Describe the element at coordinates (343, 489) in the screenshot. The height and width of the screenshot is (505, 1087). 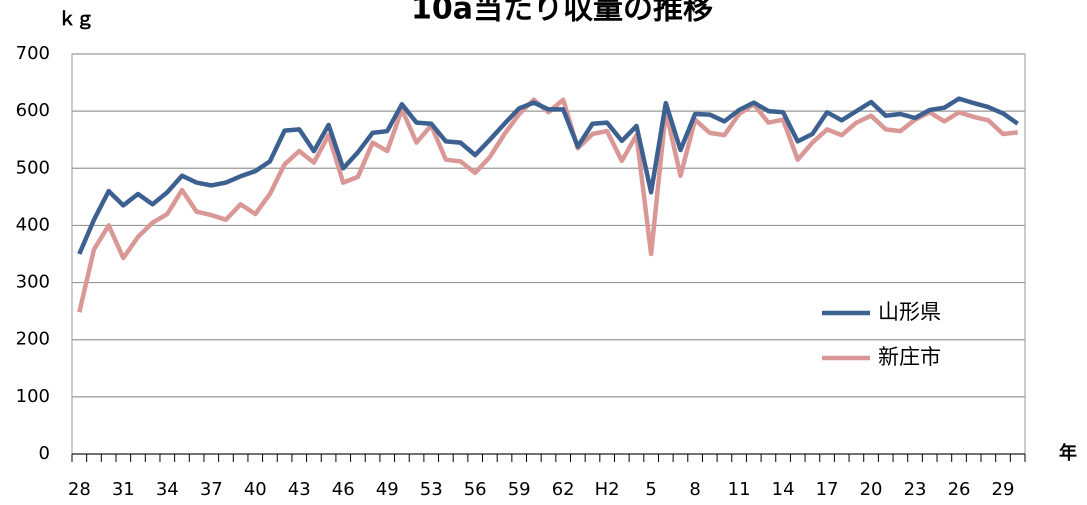
I see `x-tick-label: 46` at that location.